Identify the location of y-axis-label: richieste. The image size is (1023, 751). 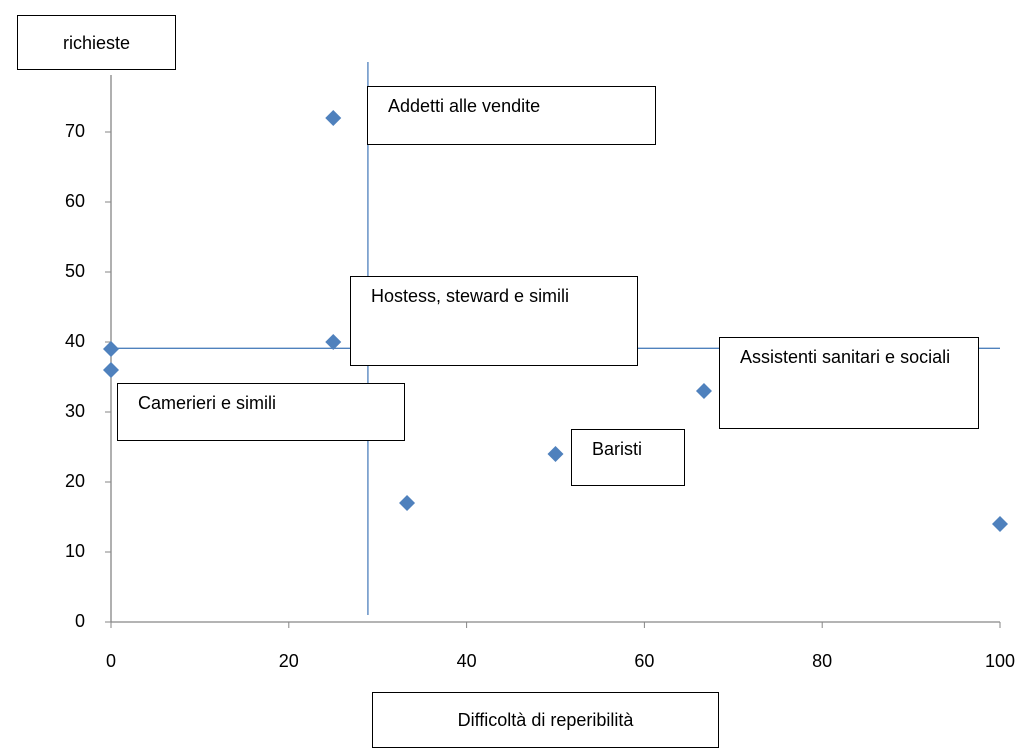
(96, 42).